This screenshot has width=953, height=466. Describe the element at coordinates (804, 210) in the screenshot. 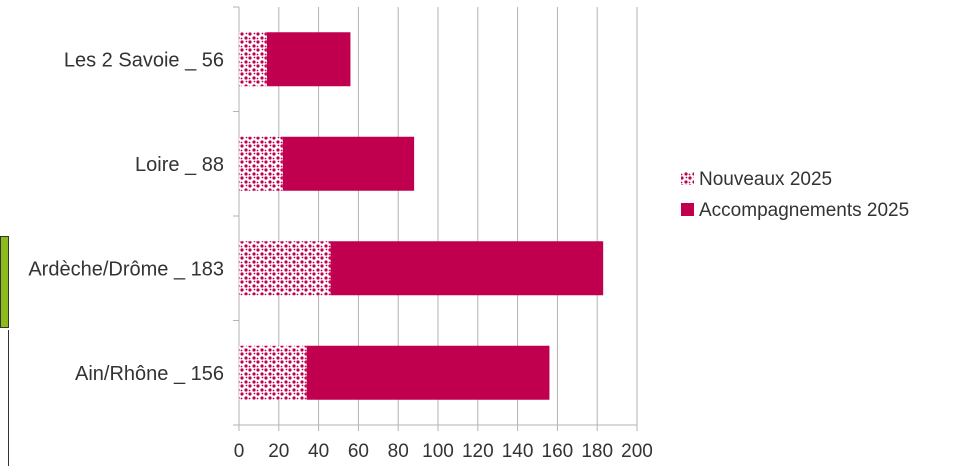

I see `legend-label: Accompagnements 2025` at that location.